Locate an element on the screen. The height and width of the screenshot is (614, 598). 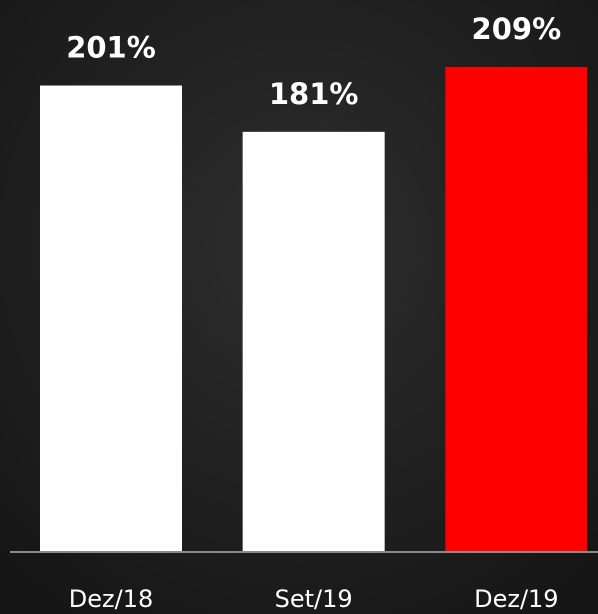
x-tick-label: Set/19 is located at coordinates (314, 599).